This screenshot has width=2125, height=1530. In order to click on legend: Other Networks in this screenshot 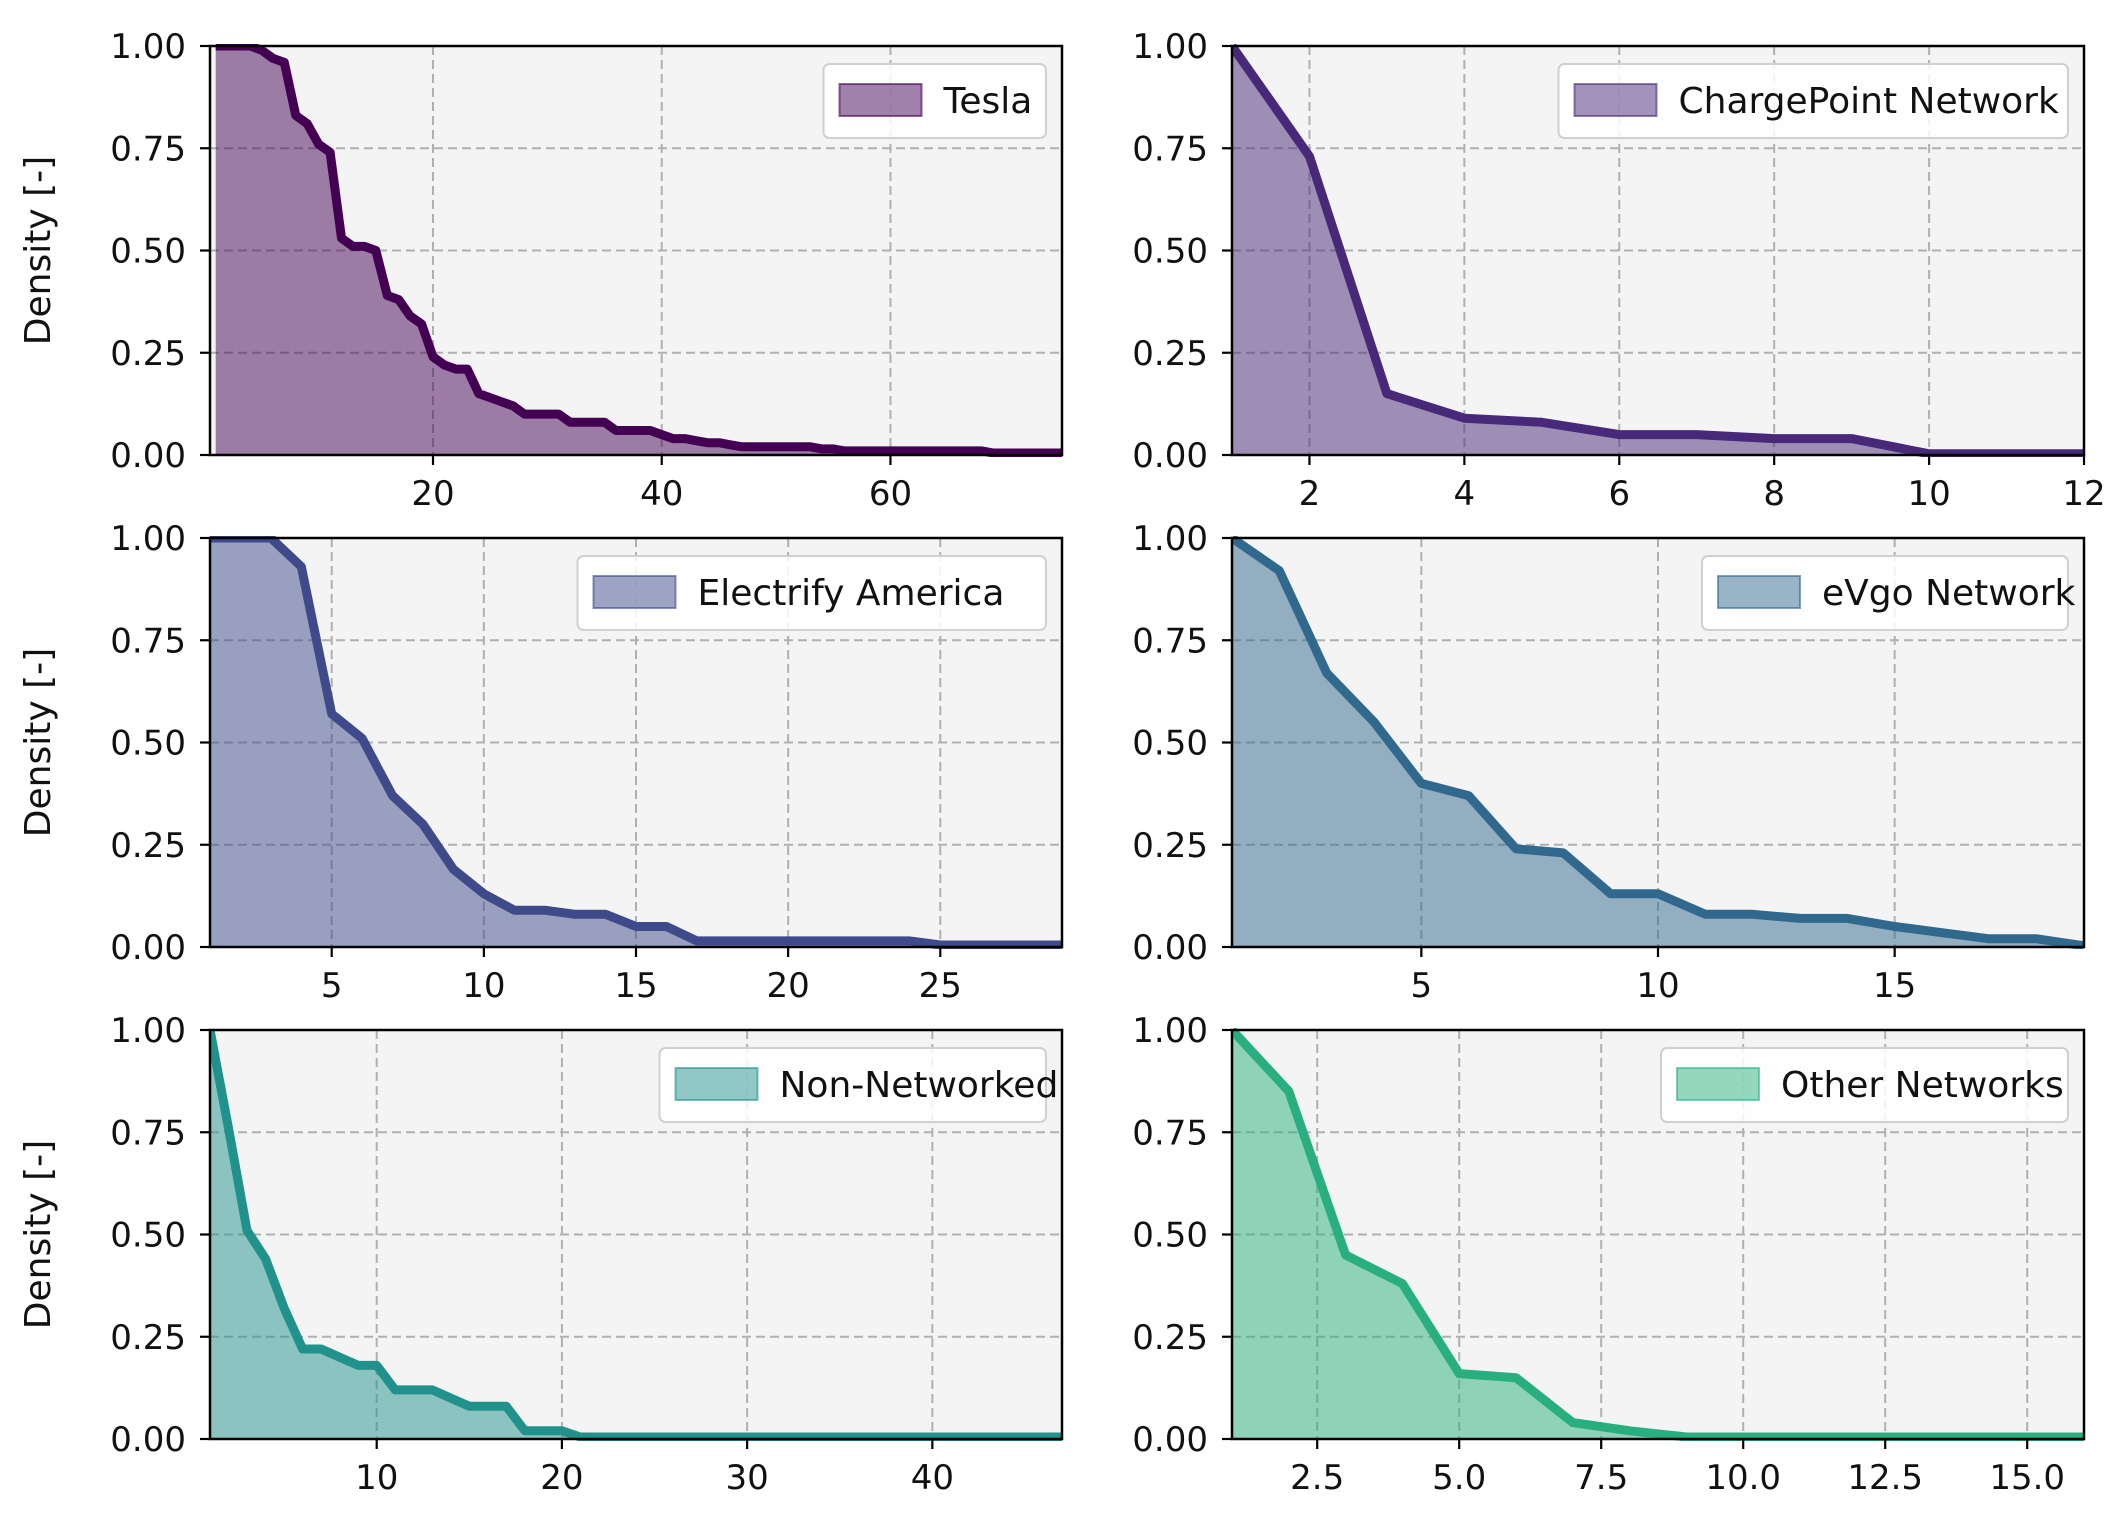, I will do `click(1864, 1085)`.